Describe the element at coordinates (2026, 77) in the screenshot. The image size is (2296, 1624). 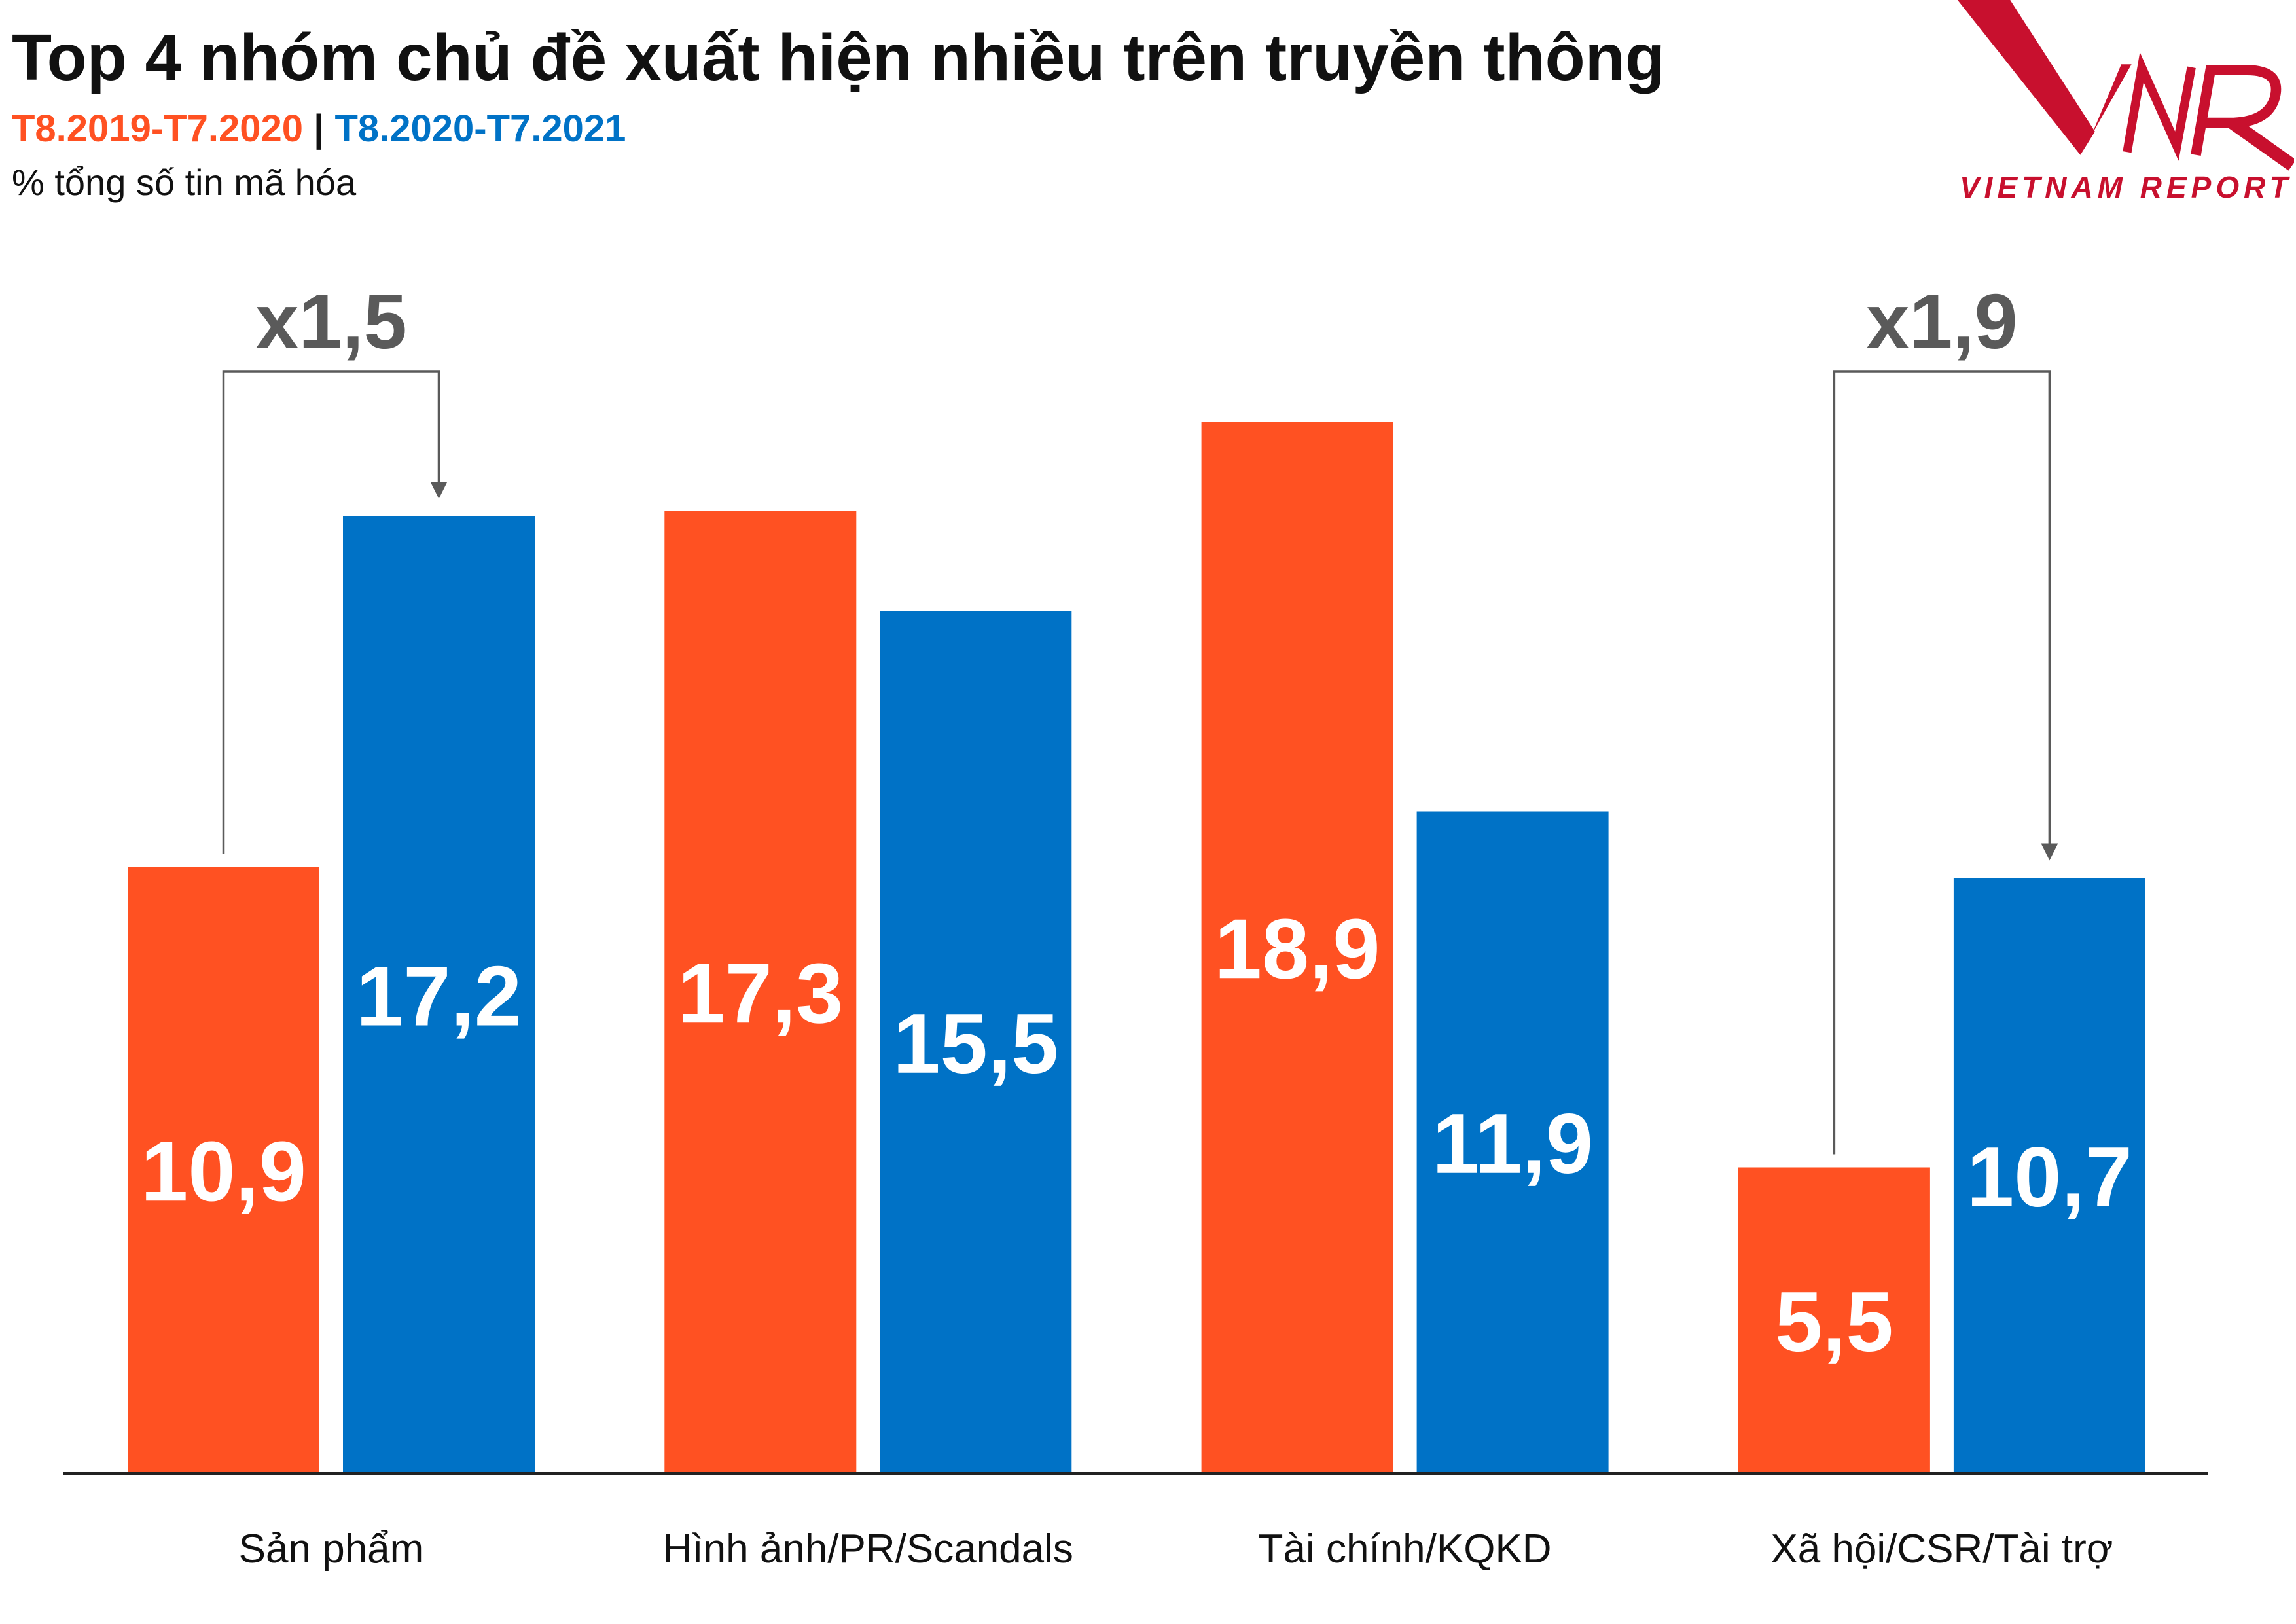
I see `logo-letter-v-thick-stroke` at that location.